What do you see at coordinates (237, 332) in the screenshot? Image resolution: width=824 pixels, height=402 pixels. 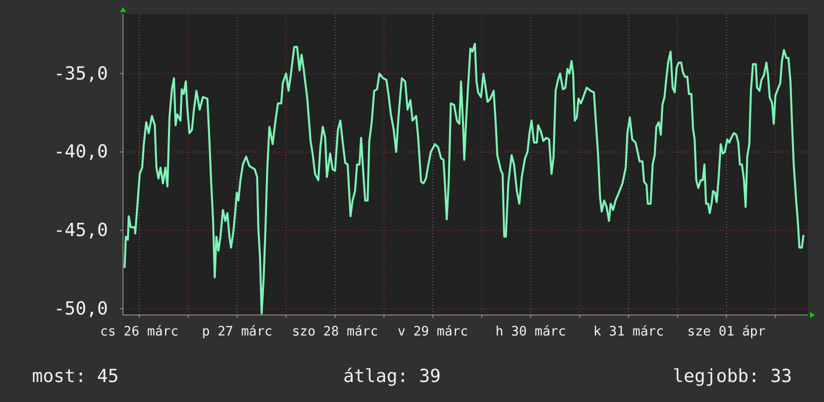 I see `x-tick-label: p 27 márc` at bounding box center [237, 332].